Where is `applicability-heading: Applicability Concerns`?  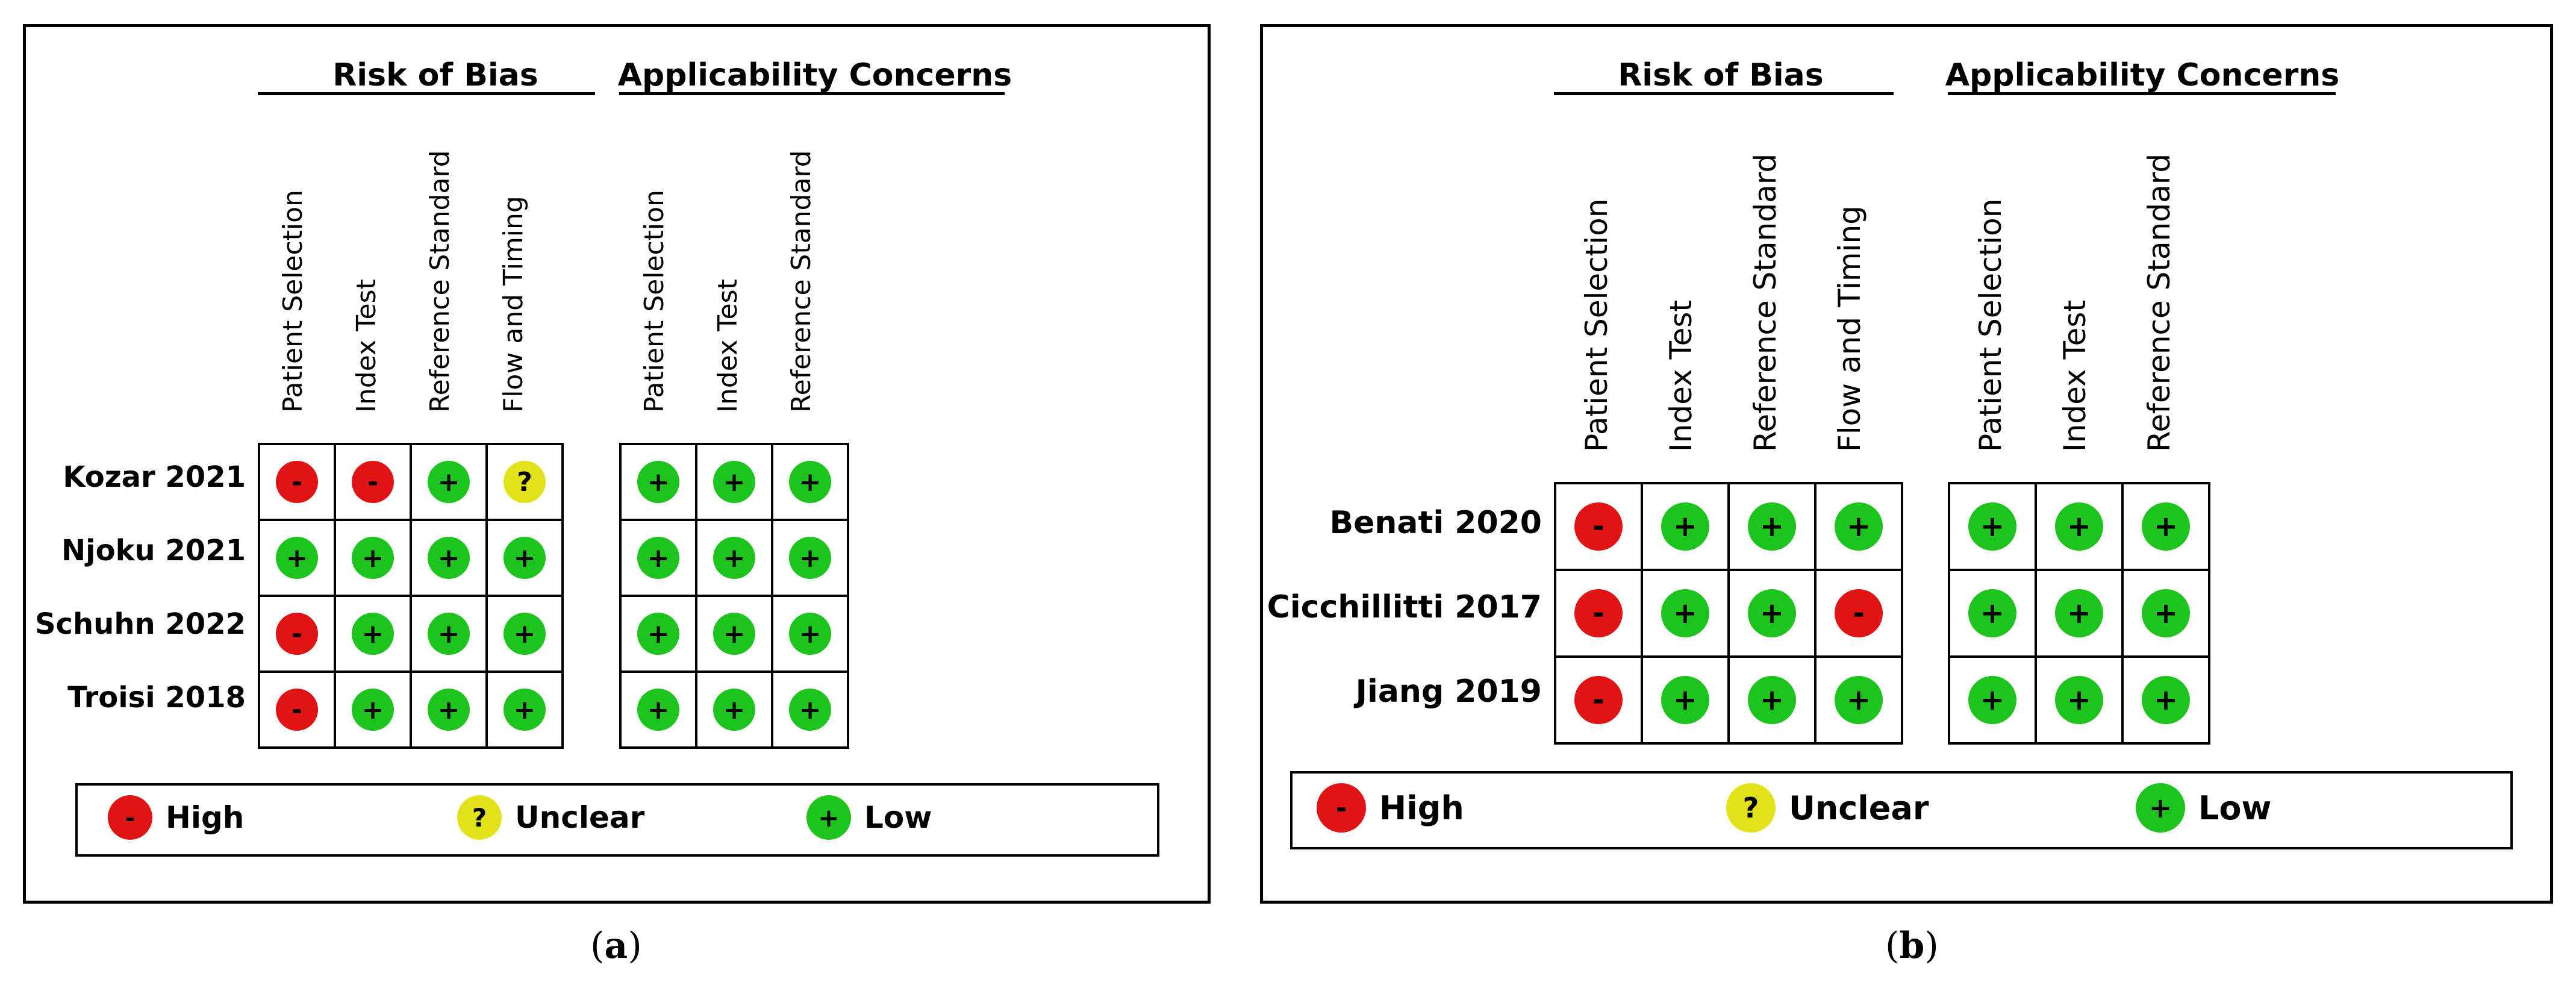 applicability-heading: Applicability Concerns is located at coordinates (814, 75).